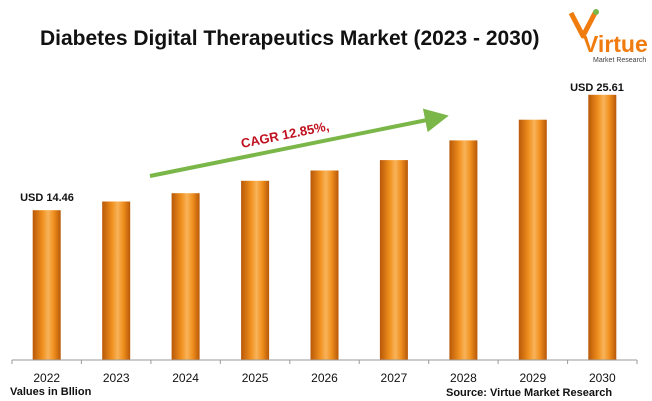 The image size is (652, 401). What do you see at coordinates (583, 25) in the screenshot?
I see `logo-v-mark-icon` at bounding box center [583, 25].